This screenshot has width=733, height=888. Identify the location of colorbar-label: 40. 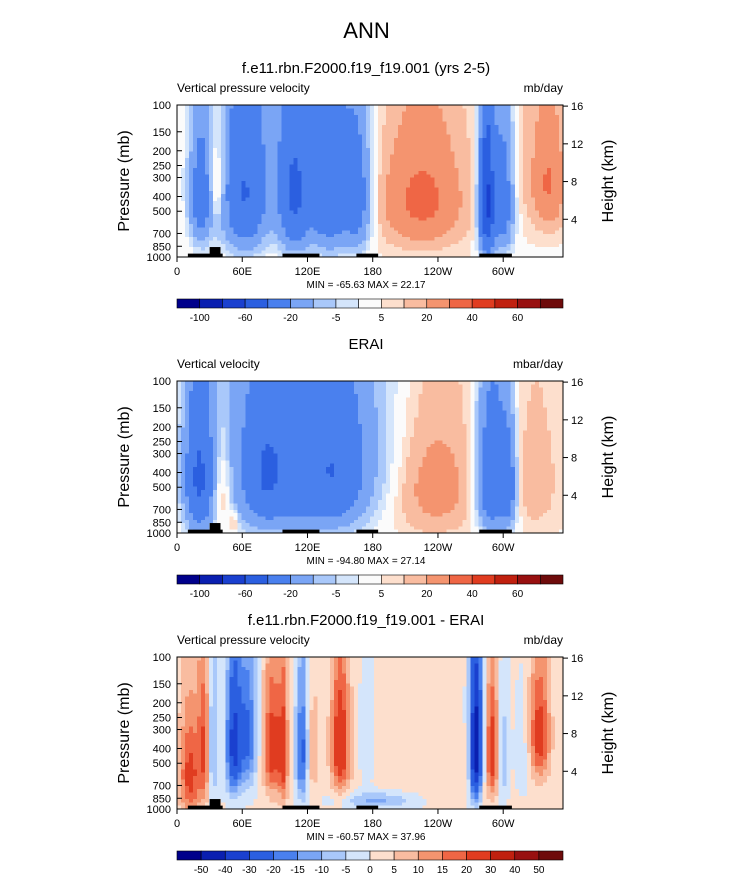
(473, 318).